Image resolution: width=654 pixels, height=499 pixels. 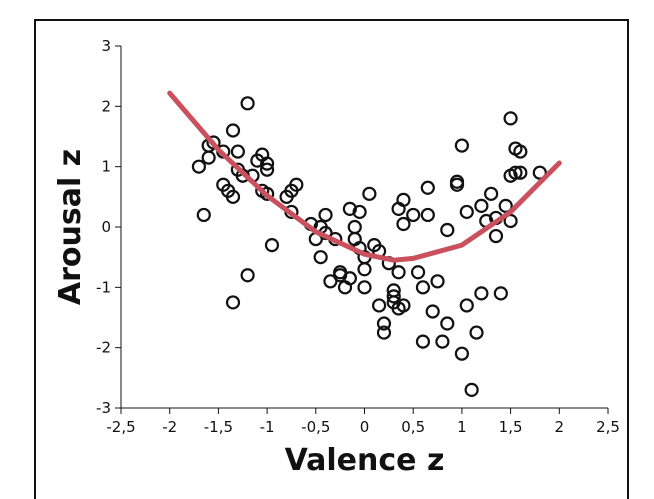 I want to click on y-tick-label: 1, so click(x=106, y=167).